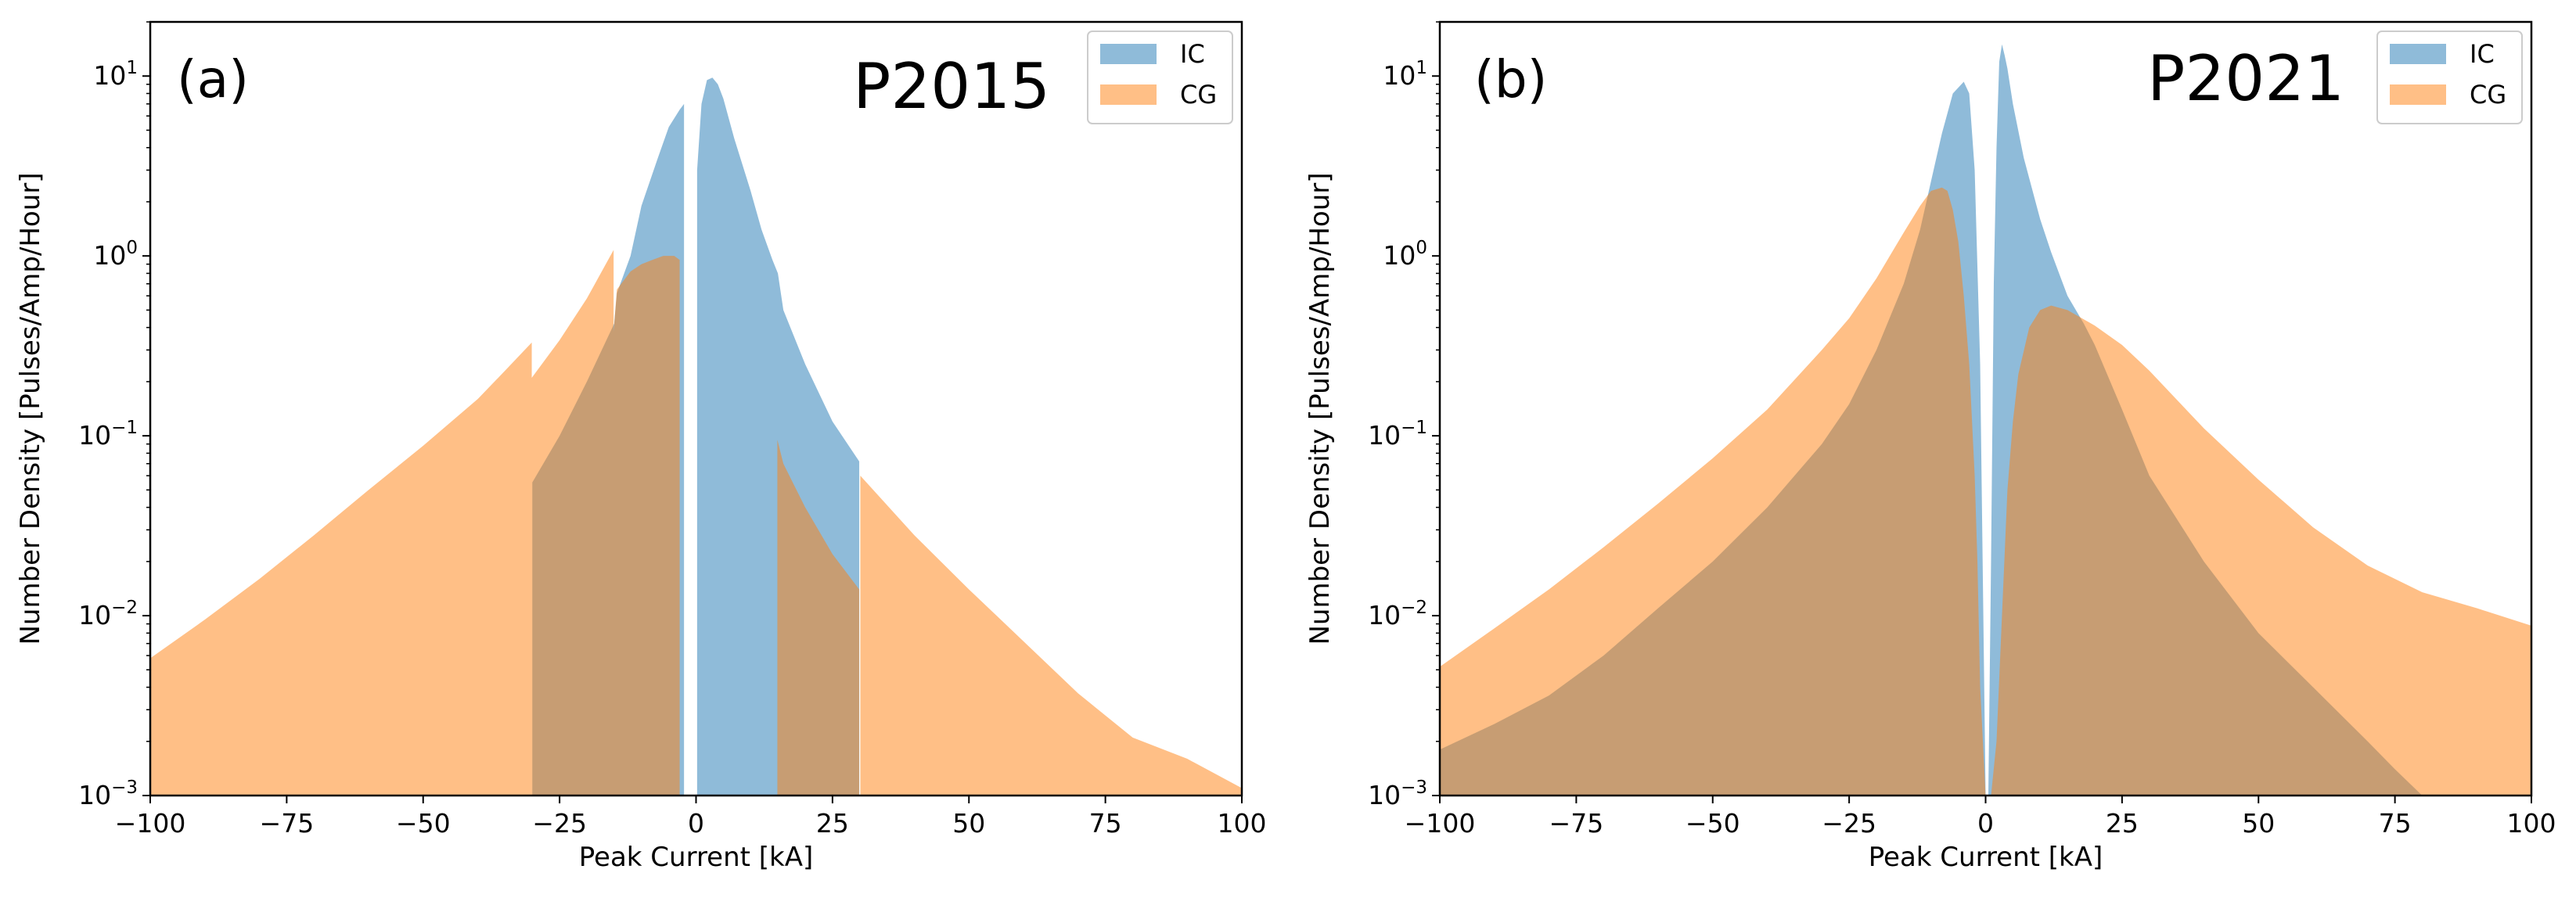 This screenshot has height=898, width=2576. What do you see at coordinates (951, 86) in the screenshot?
I see `chart-title: P2015` at bounding box center [951, 86].